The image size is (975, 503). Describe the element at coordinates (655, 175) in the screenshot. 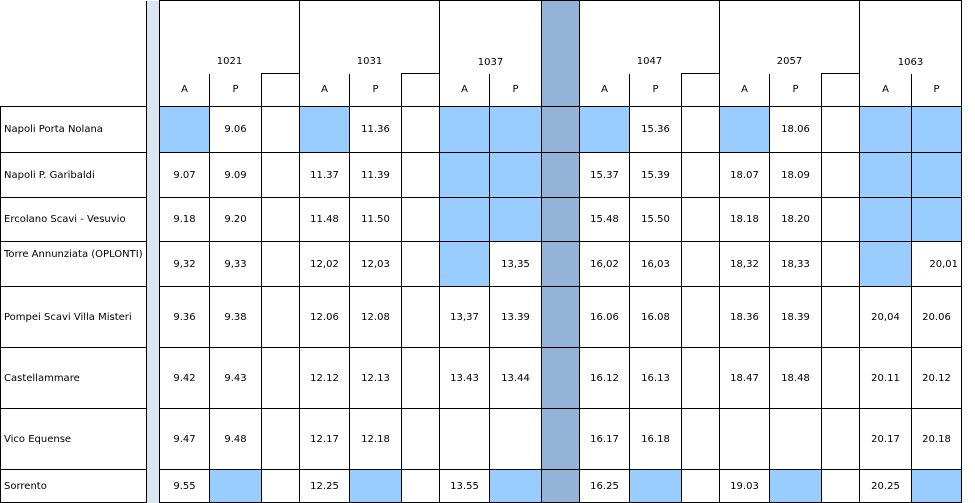

I see `departure-time: 15.39` at that location.